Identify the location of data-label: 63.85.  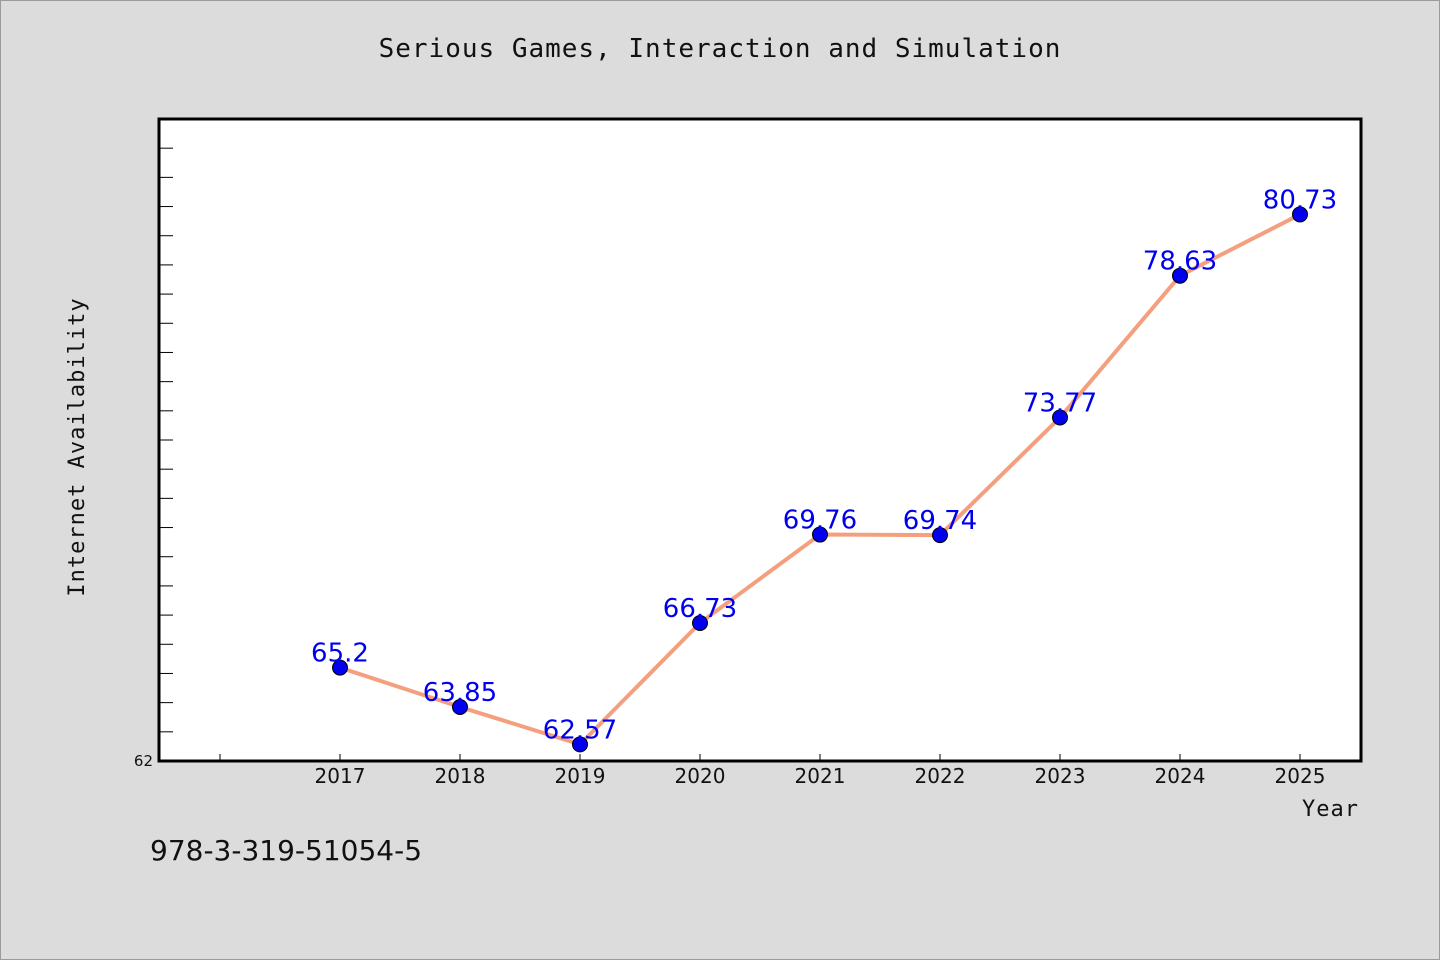
(460, 693).